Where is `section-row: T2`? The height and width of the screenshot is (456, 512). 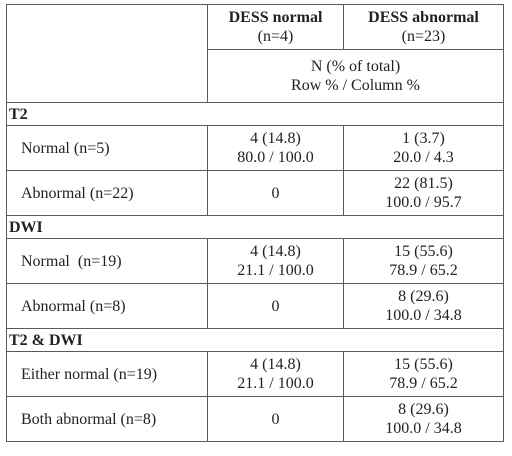
section-row: T2 is located at coordinates (255, 114).